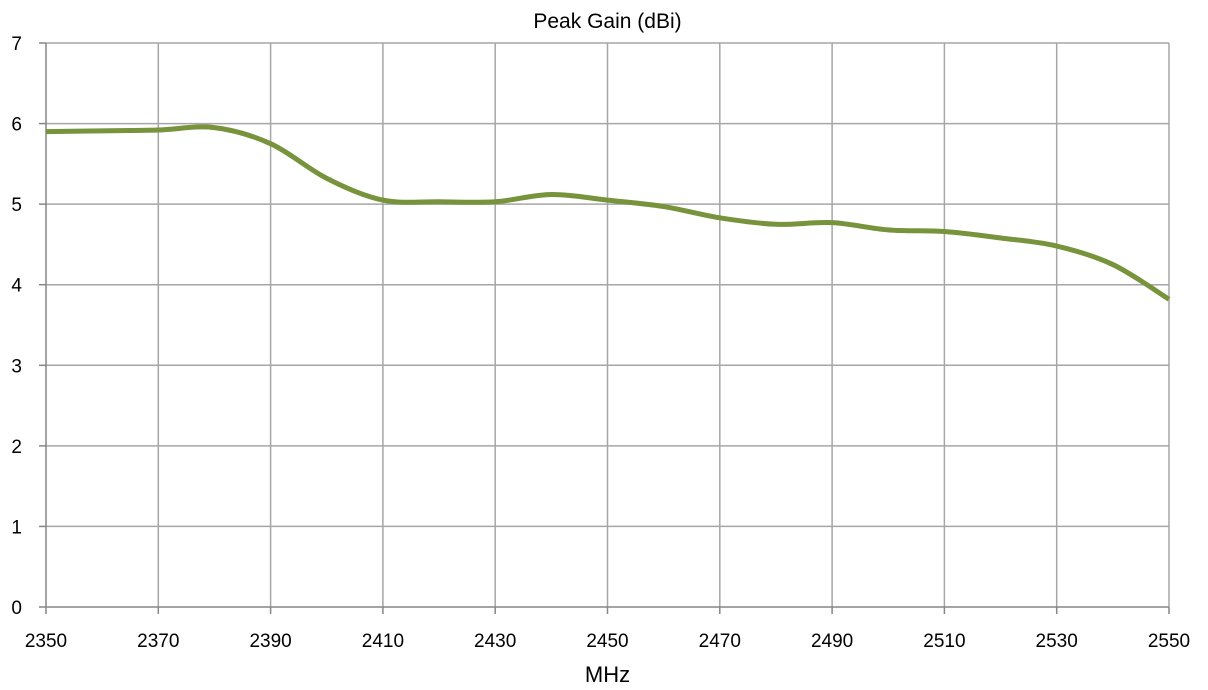  I want to click on x-tick-label: 2470, so click(720, 641).